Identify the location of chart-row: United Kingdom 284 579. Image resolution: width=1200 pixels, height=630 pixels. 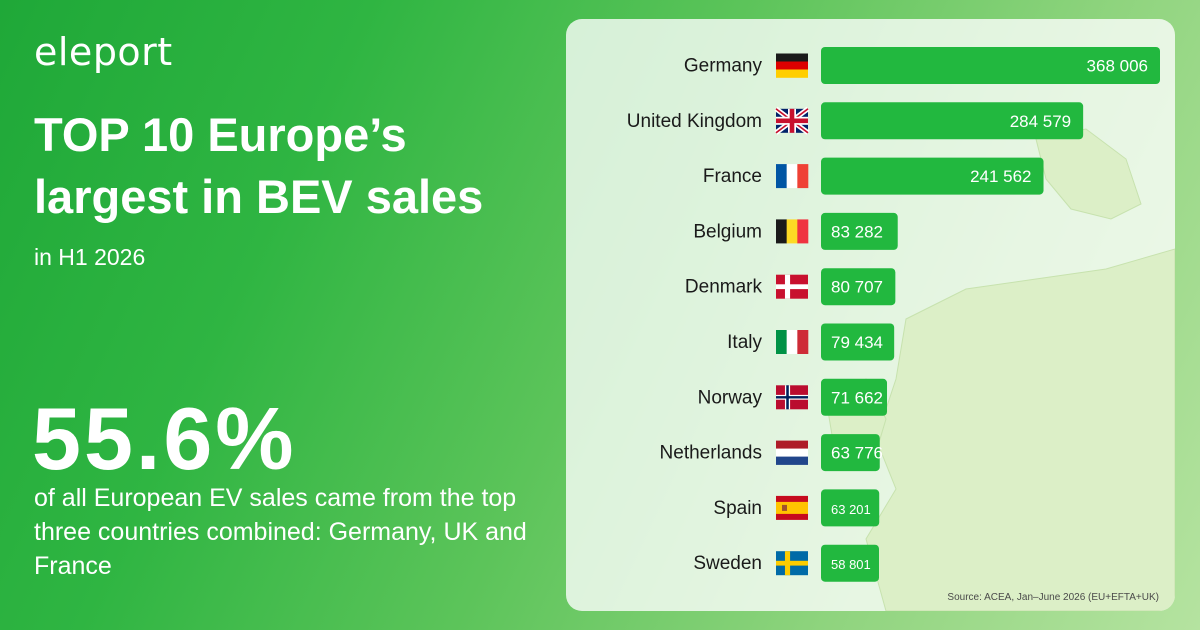
(855, 121).